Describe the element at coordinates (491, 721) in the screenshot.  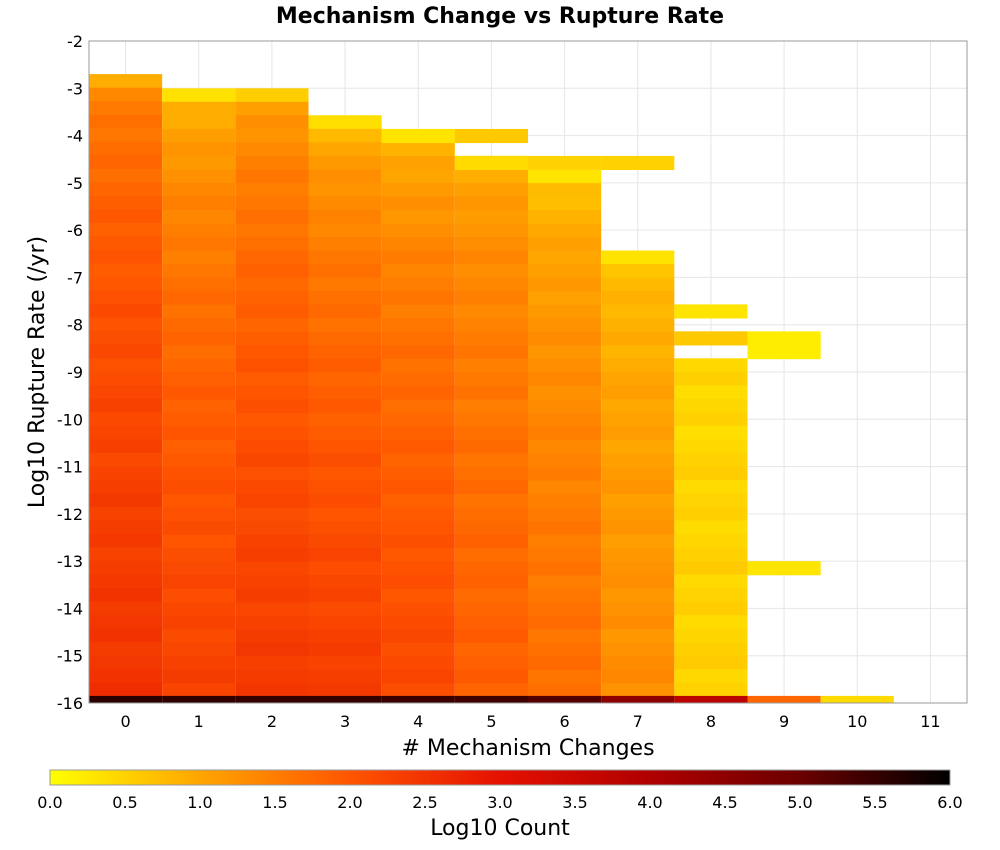
I see `x-tick-label: 5` at that location.